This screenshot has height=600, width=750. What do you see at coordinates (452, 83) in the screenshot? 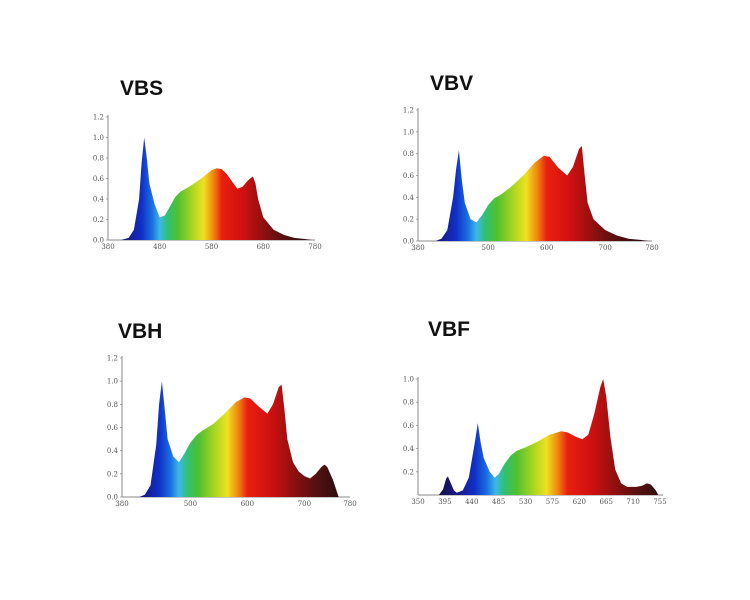
I see `chart-title-vbv: VBV` at bounding box center [452, 83].